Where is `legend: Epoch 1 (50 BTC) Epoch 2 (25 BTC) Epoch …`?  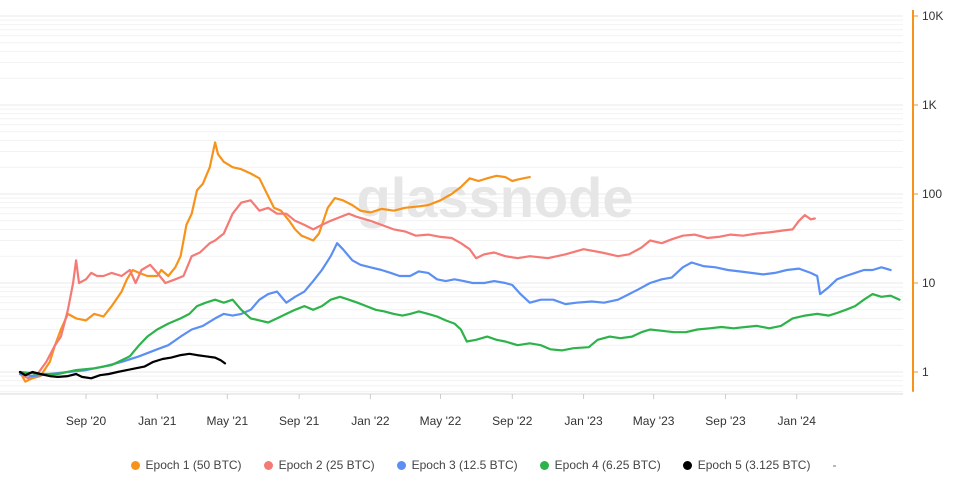
legend: Epoch 1 (50 BTC) Epoch 2 (25 BTC) Epoch … is located at coordinates (483, 465).